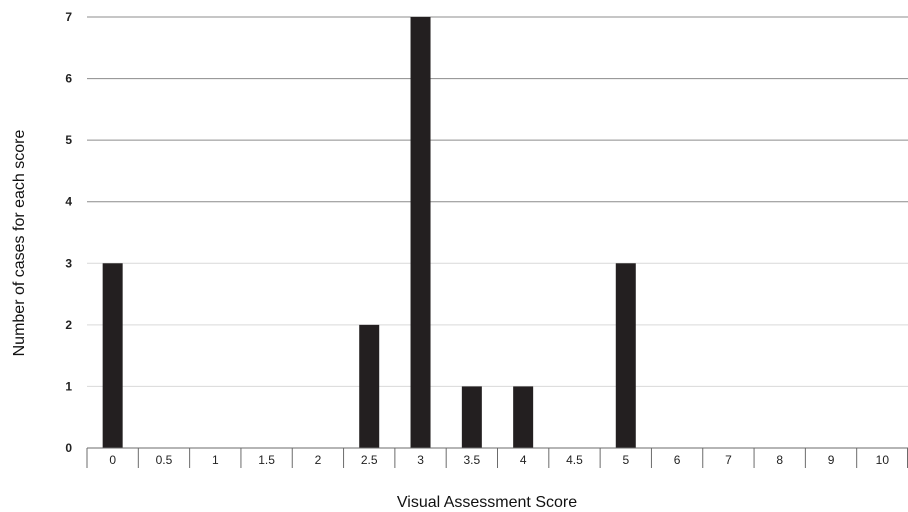 The image size is (908, 512). I want to click on x-tick-label: 5, so click(625, 460).